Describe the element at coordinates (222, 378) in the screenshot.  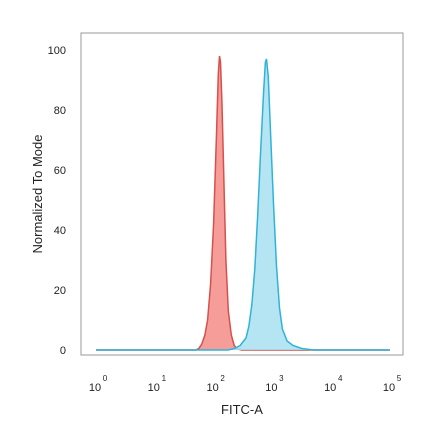
I see `x-tick-exponent: 2` at that location.